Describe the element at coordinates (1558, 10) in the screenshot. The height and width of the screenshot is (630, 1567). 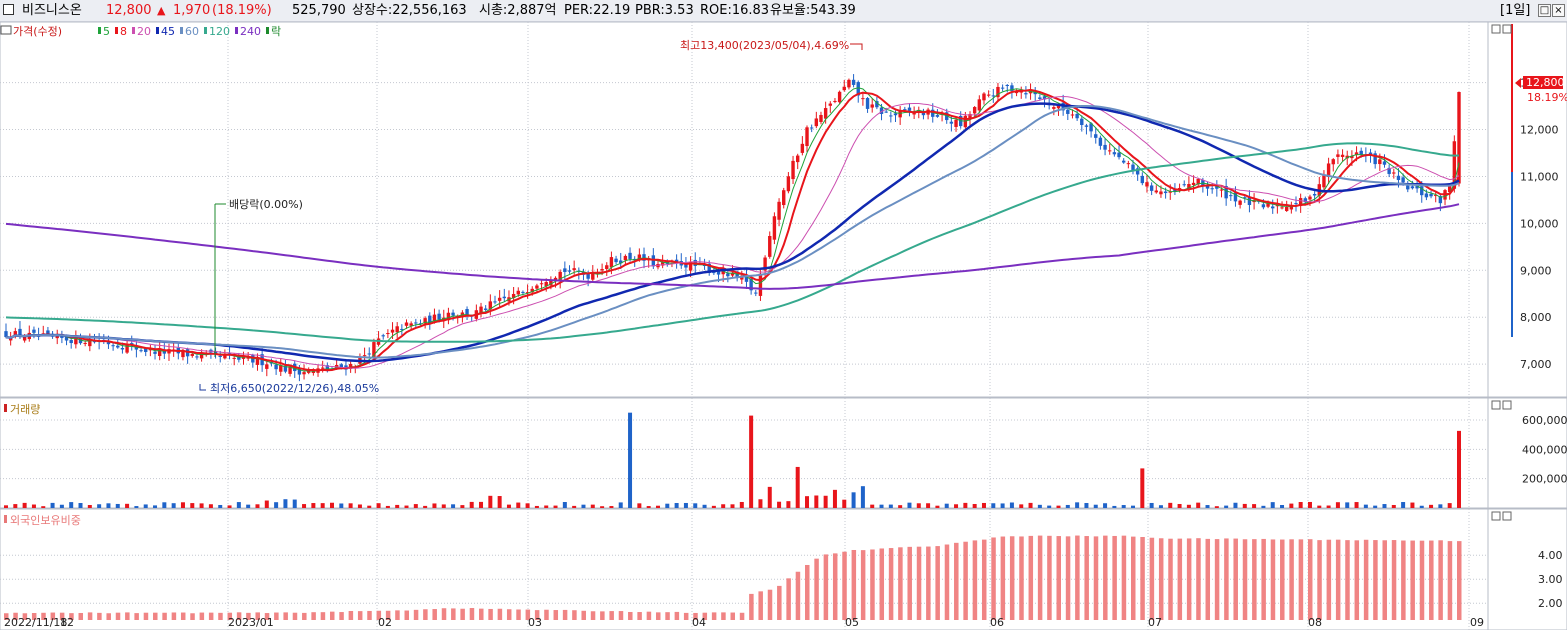
I see `close-icon: ×` at that location.